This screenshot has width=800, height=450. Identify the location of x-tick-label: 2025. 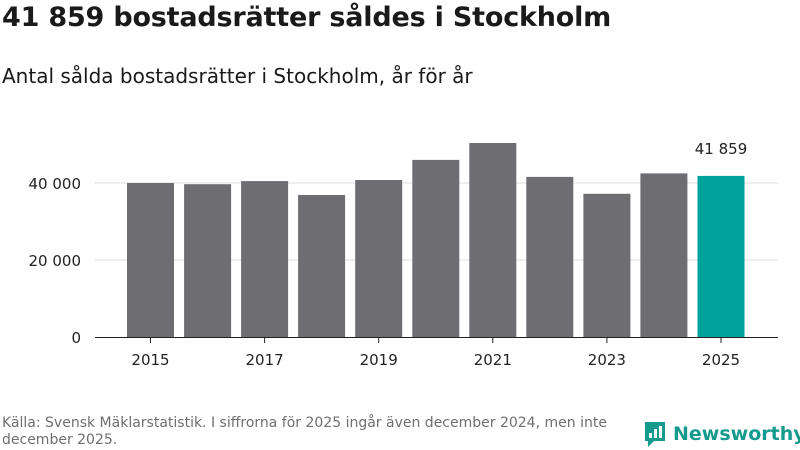
(721, 360).